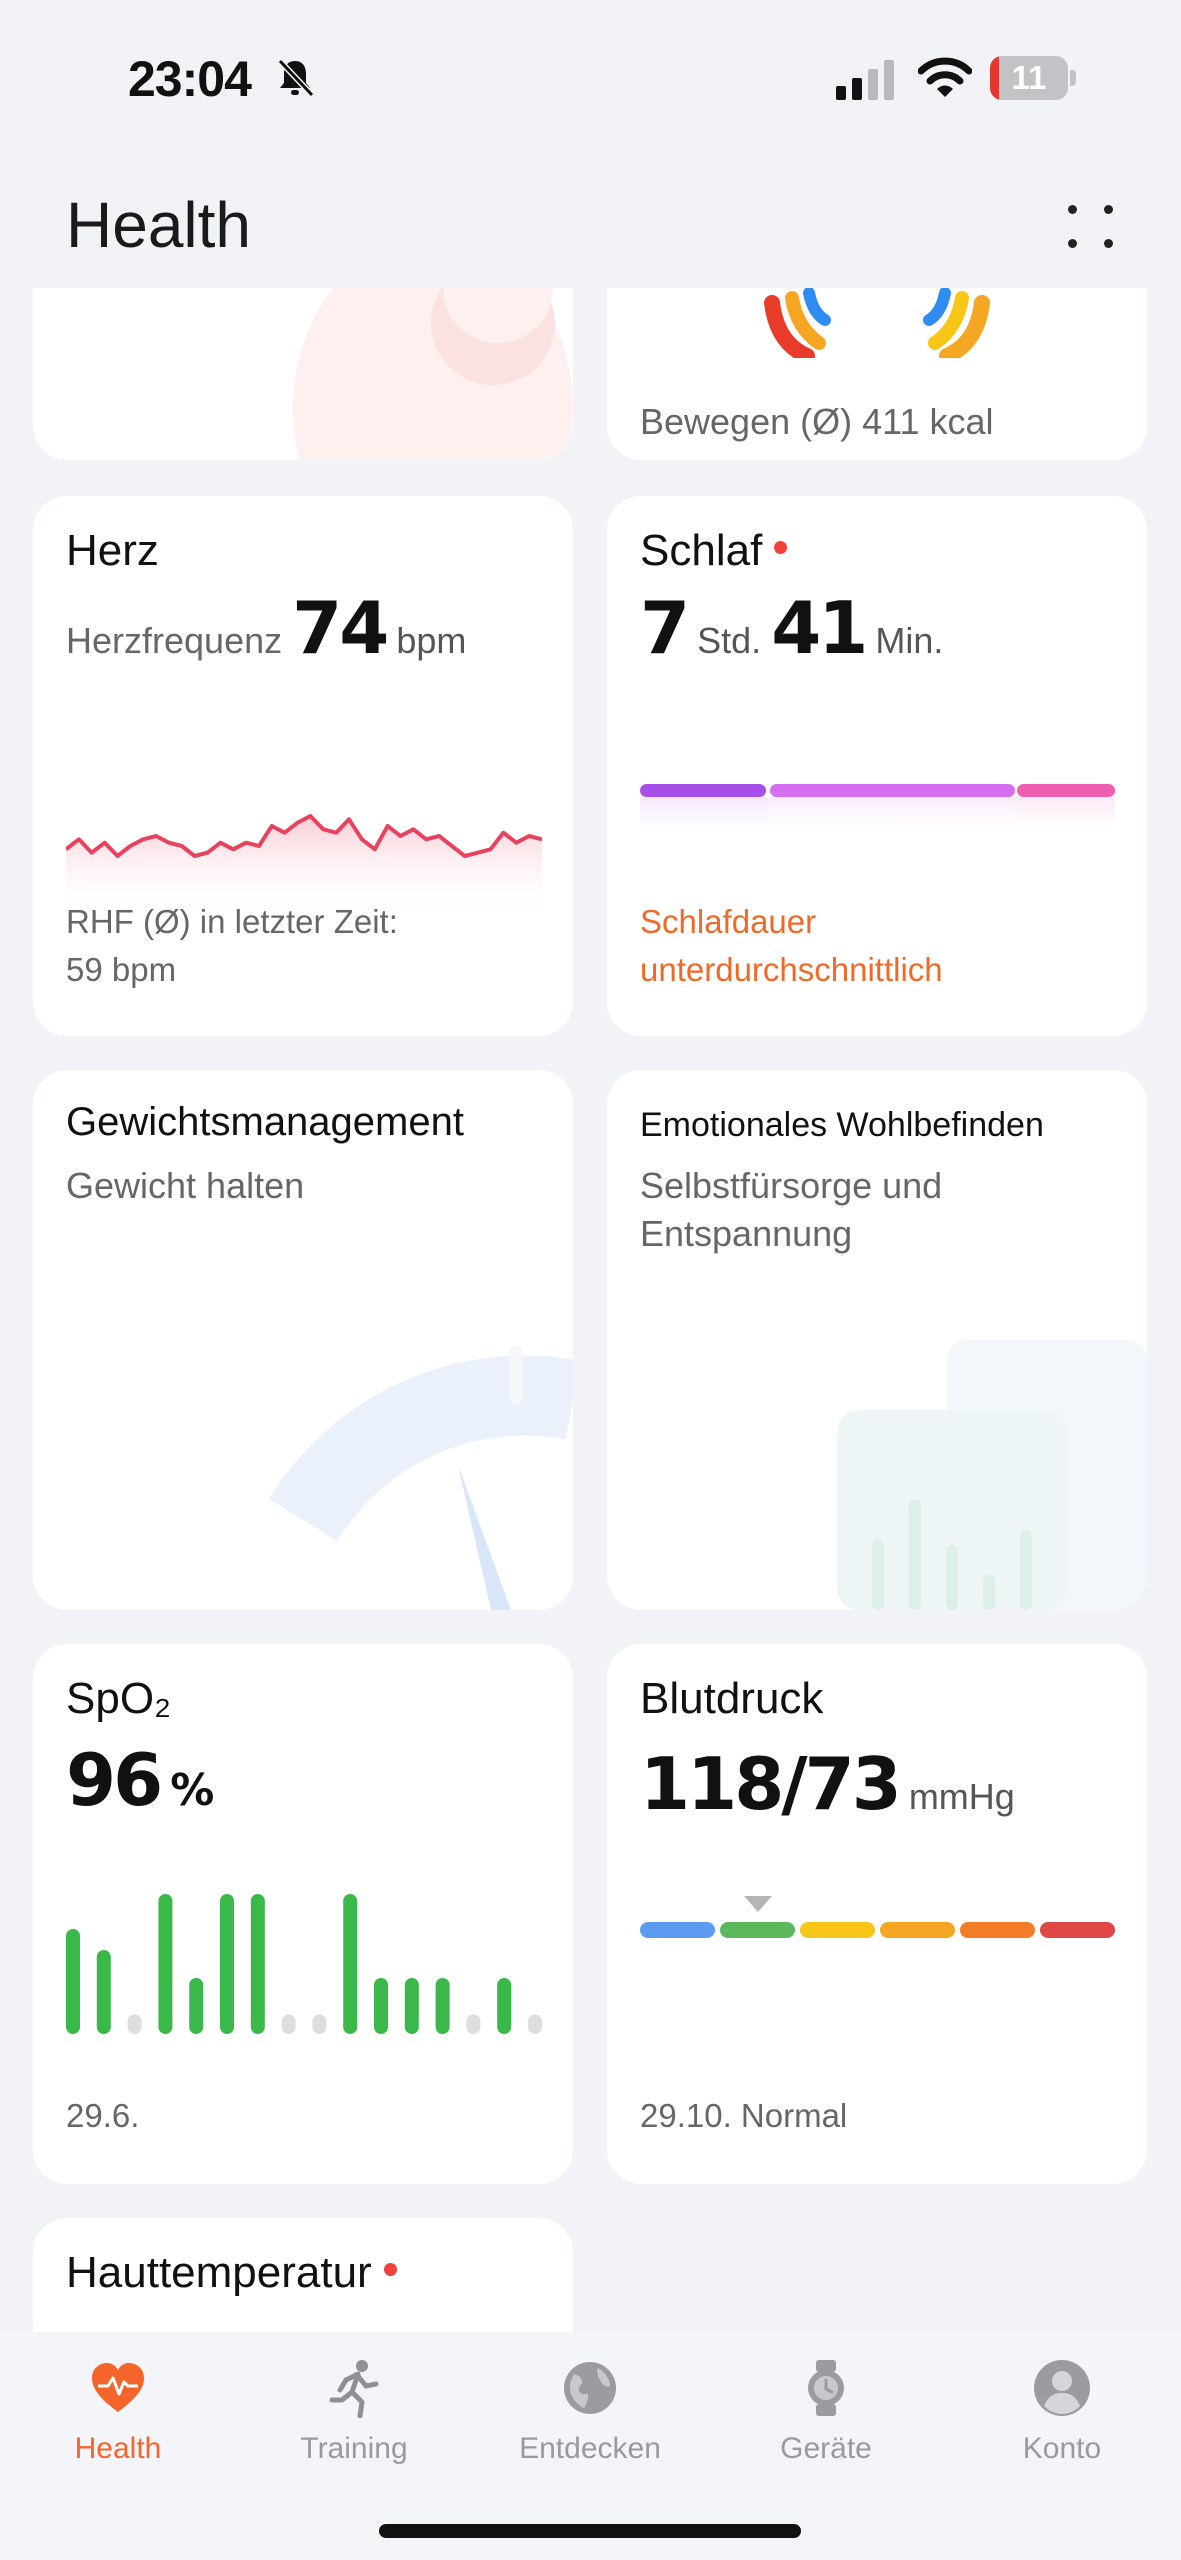  What do you see at coordinates (296, 78) in the screenshot?
I see `bell-muted-icon` at bounding box center [296, 78].